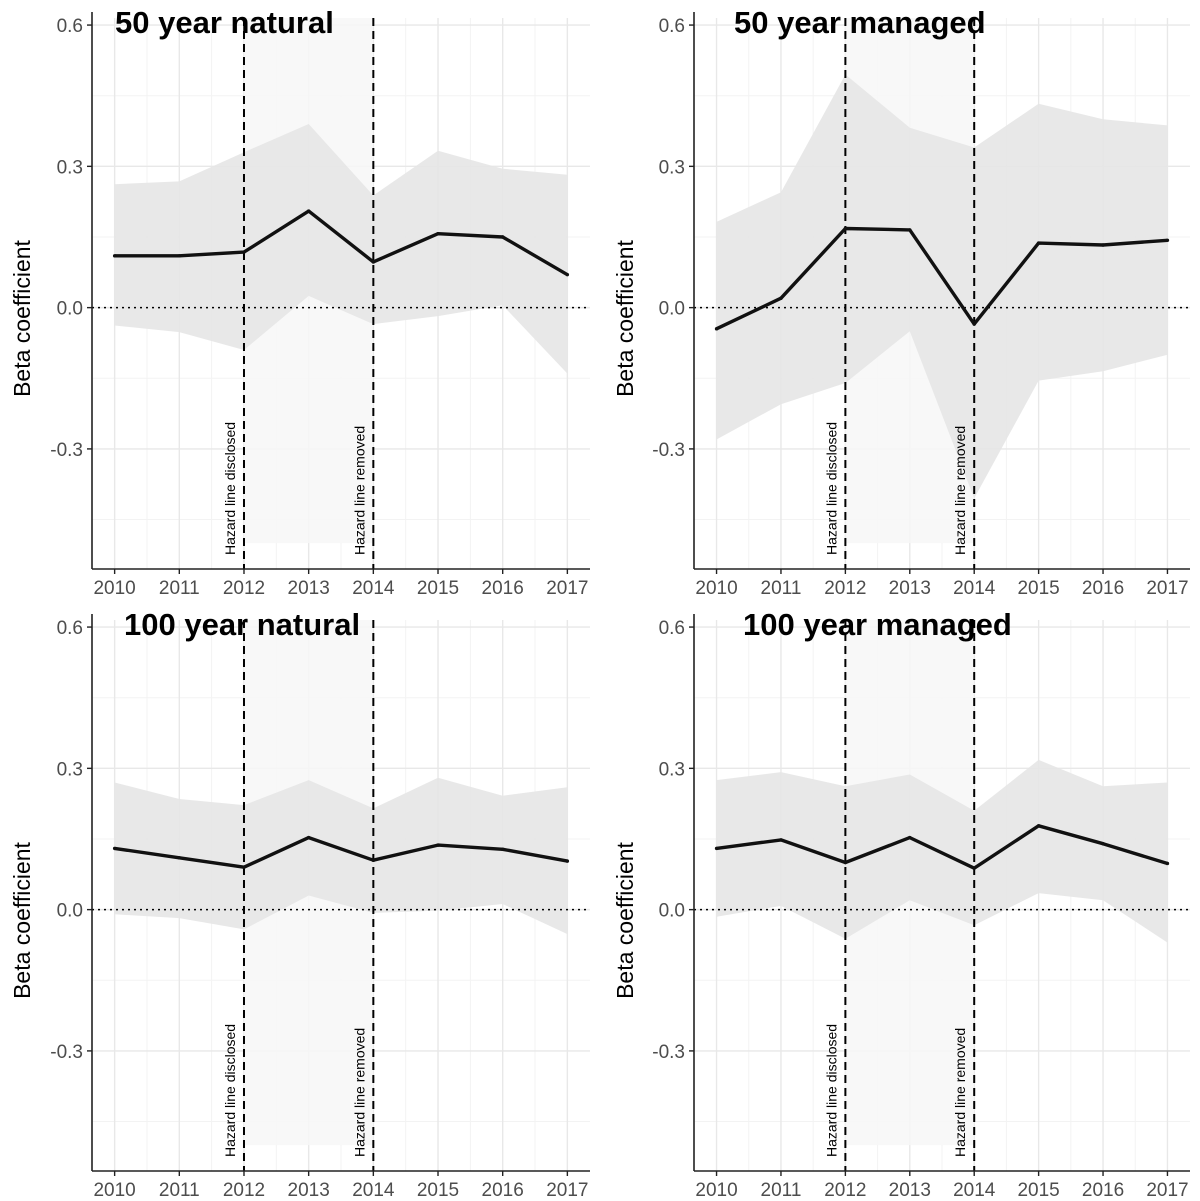 The height and width of the screenshot is (1201, 1200). I want to click on panel-title: 100 year natural, so click(242, 624).